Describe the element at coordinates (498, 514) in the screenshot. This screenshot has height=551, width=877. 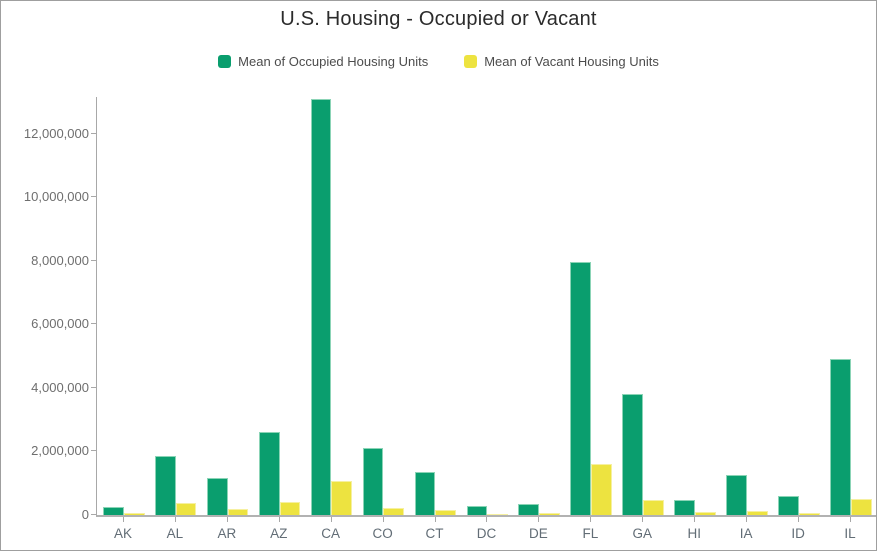
I see `bar-vacant-DC` at that location.